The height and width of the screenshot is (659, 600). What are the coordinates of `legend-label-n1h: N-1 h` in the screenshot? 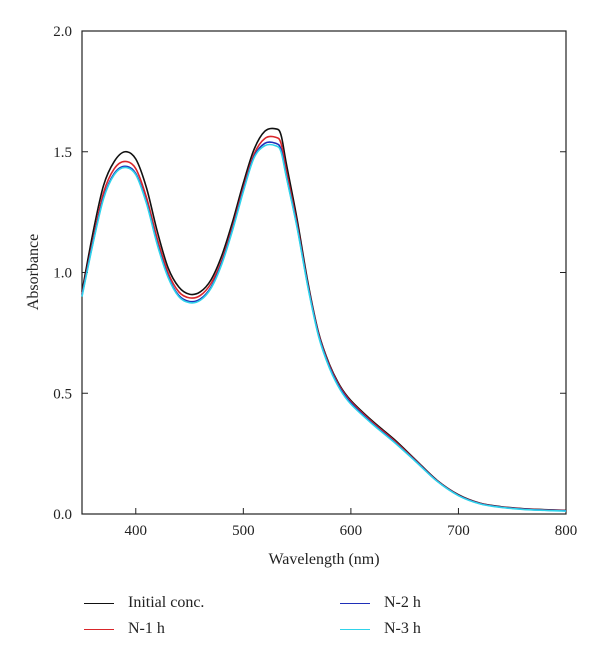 It's located at (146, 628).